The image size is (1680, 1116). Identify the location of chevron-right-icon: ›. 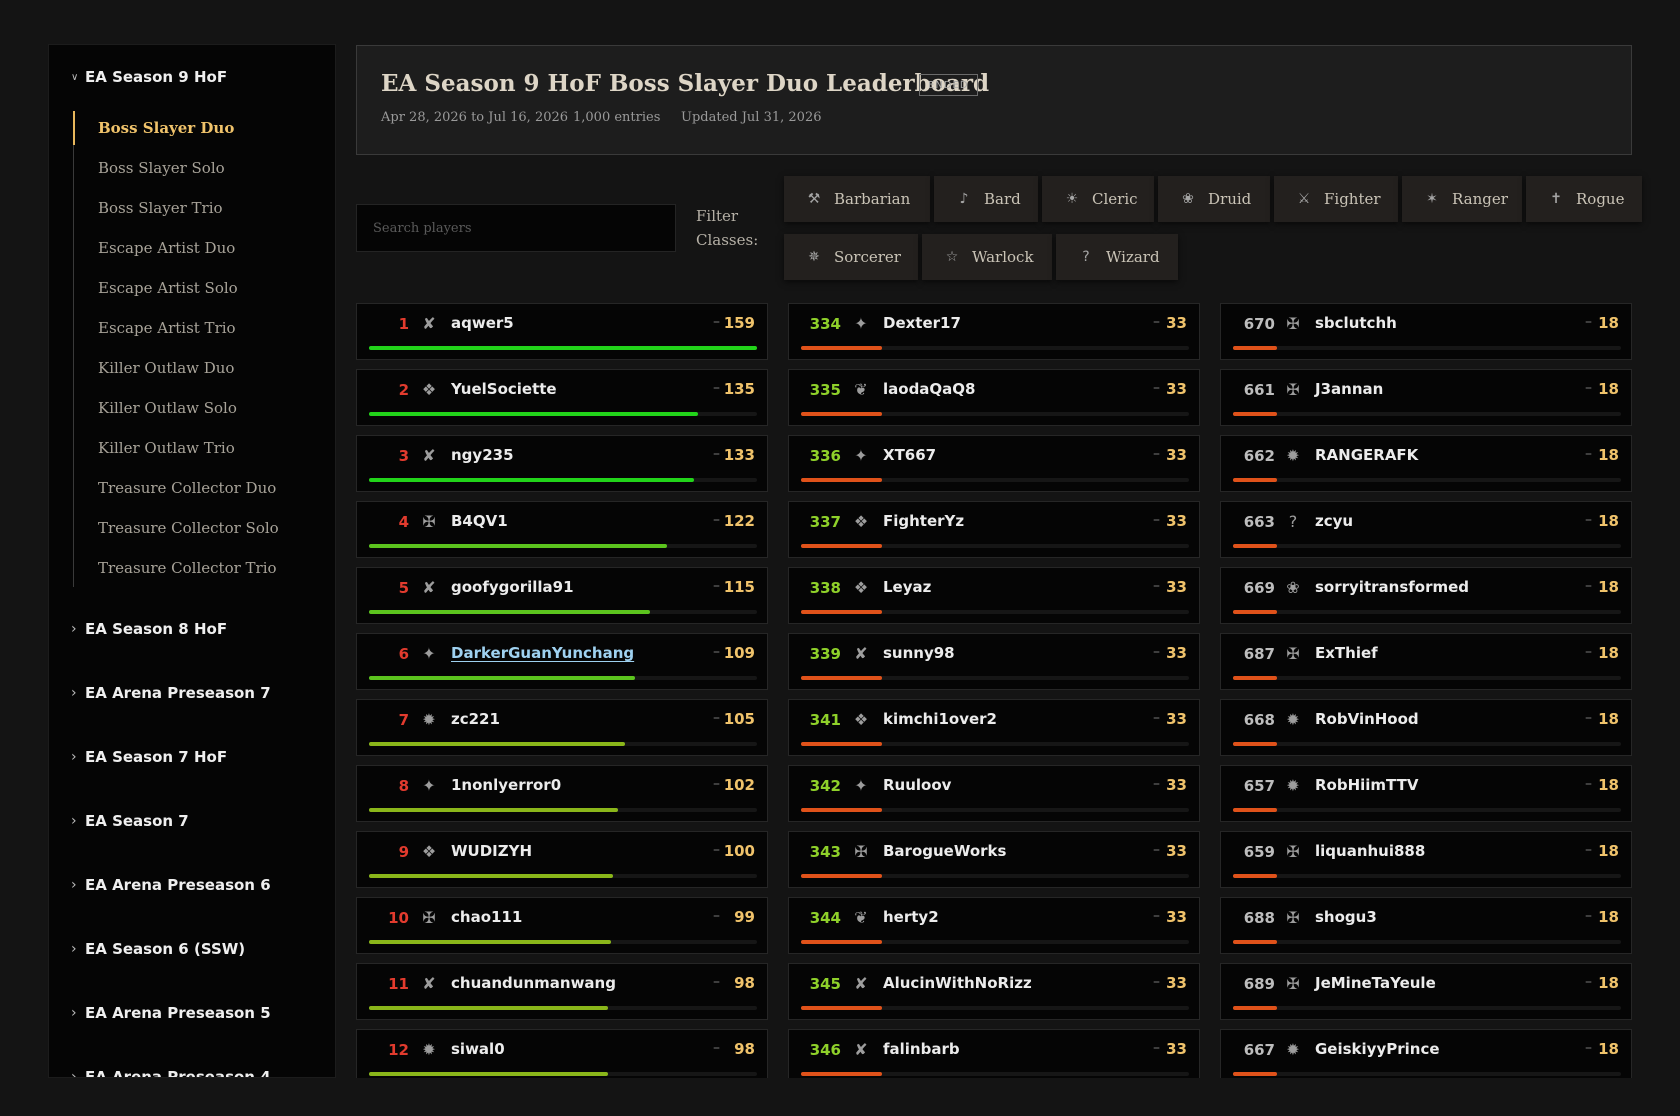
(74, 1073).